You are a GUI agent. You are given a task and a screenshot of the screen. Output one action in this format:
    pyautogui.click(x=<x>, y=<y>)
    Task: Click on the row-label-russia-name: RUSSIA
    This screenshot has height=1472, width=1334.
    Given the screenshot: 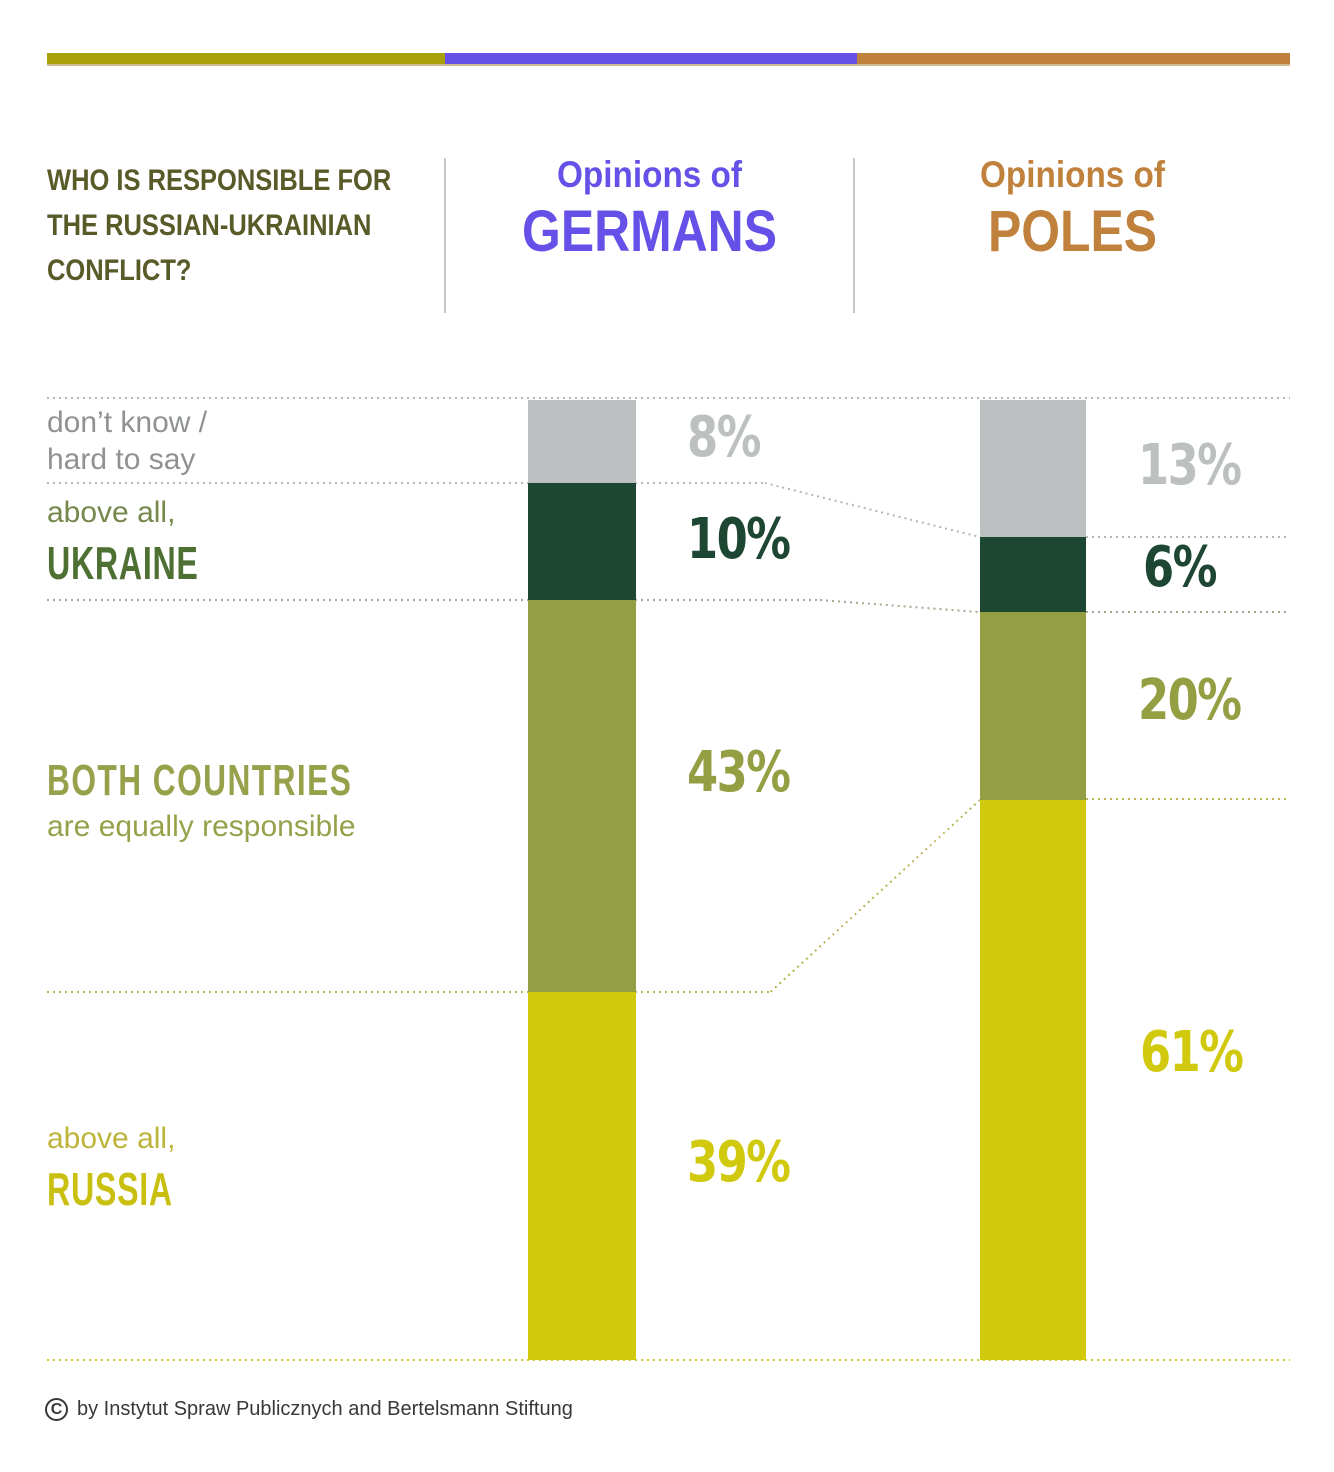 What is the action you would take?
    pyautogui.click(x=110, y=1189)
    